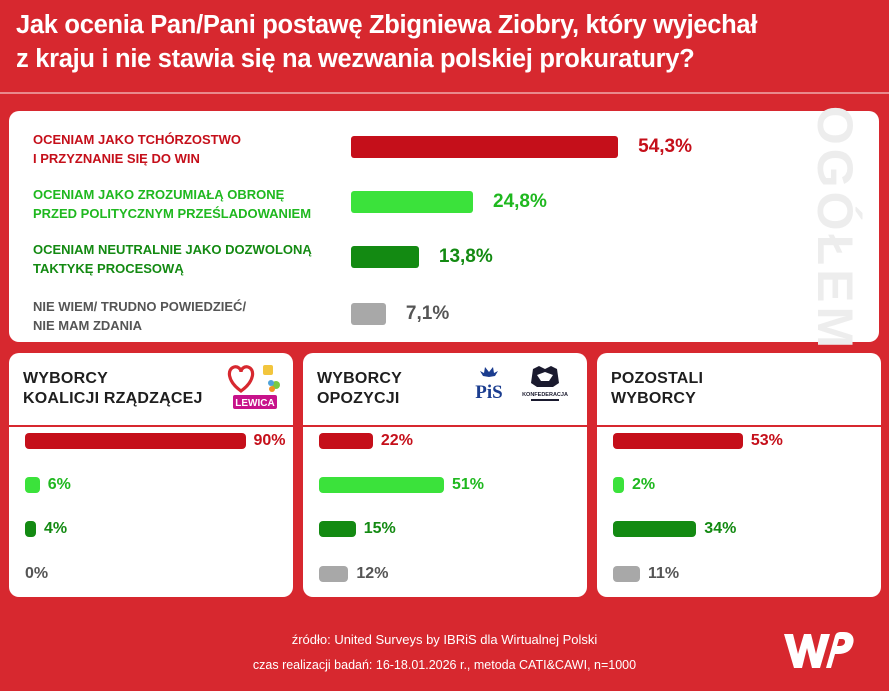  I want to click on pis-eagle-logo, so click(489, 372).